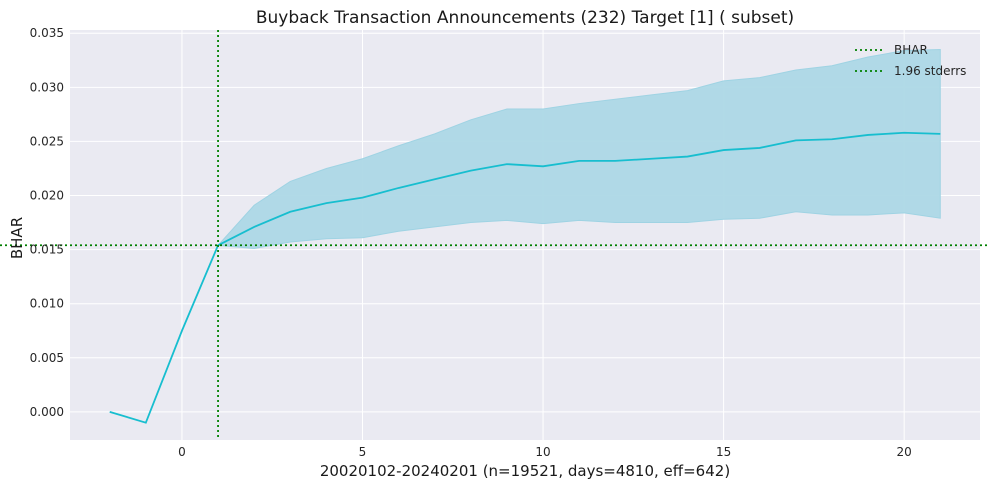  Describe the element at coordinates (47, 412) in the screenshot. I see `y-tick-label: 0.000` at that location.